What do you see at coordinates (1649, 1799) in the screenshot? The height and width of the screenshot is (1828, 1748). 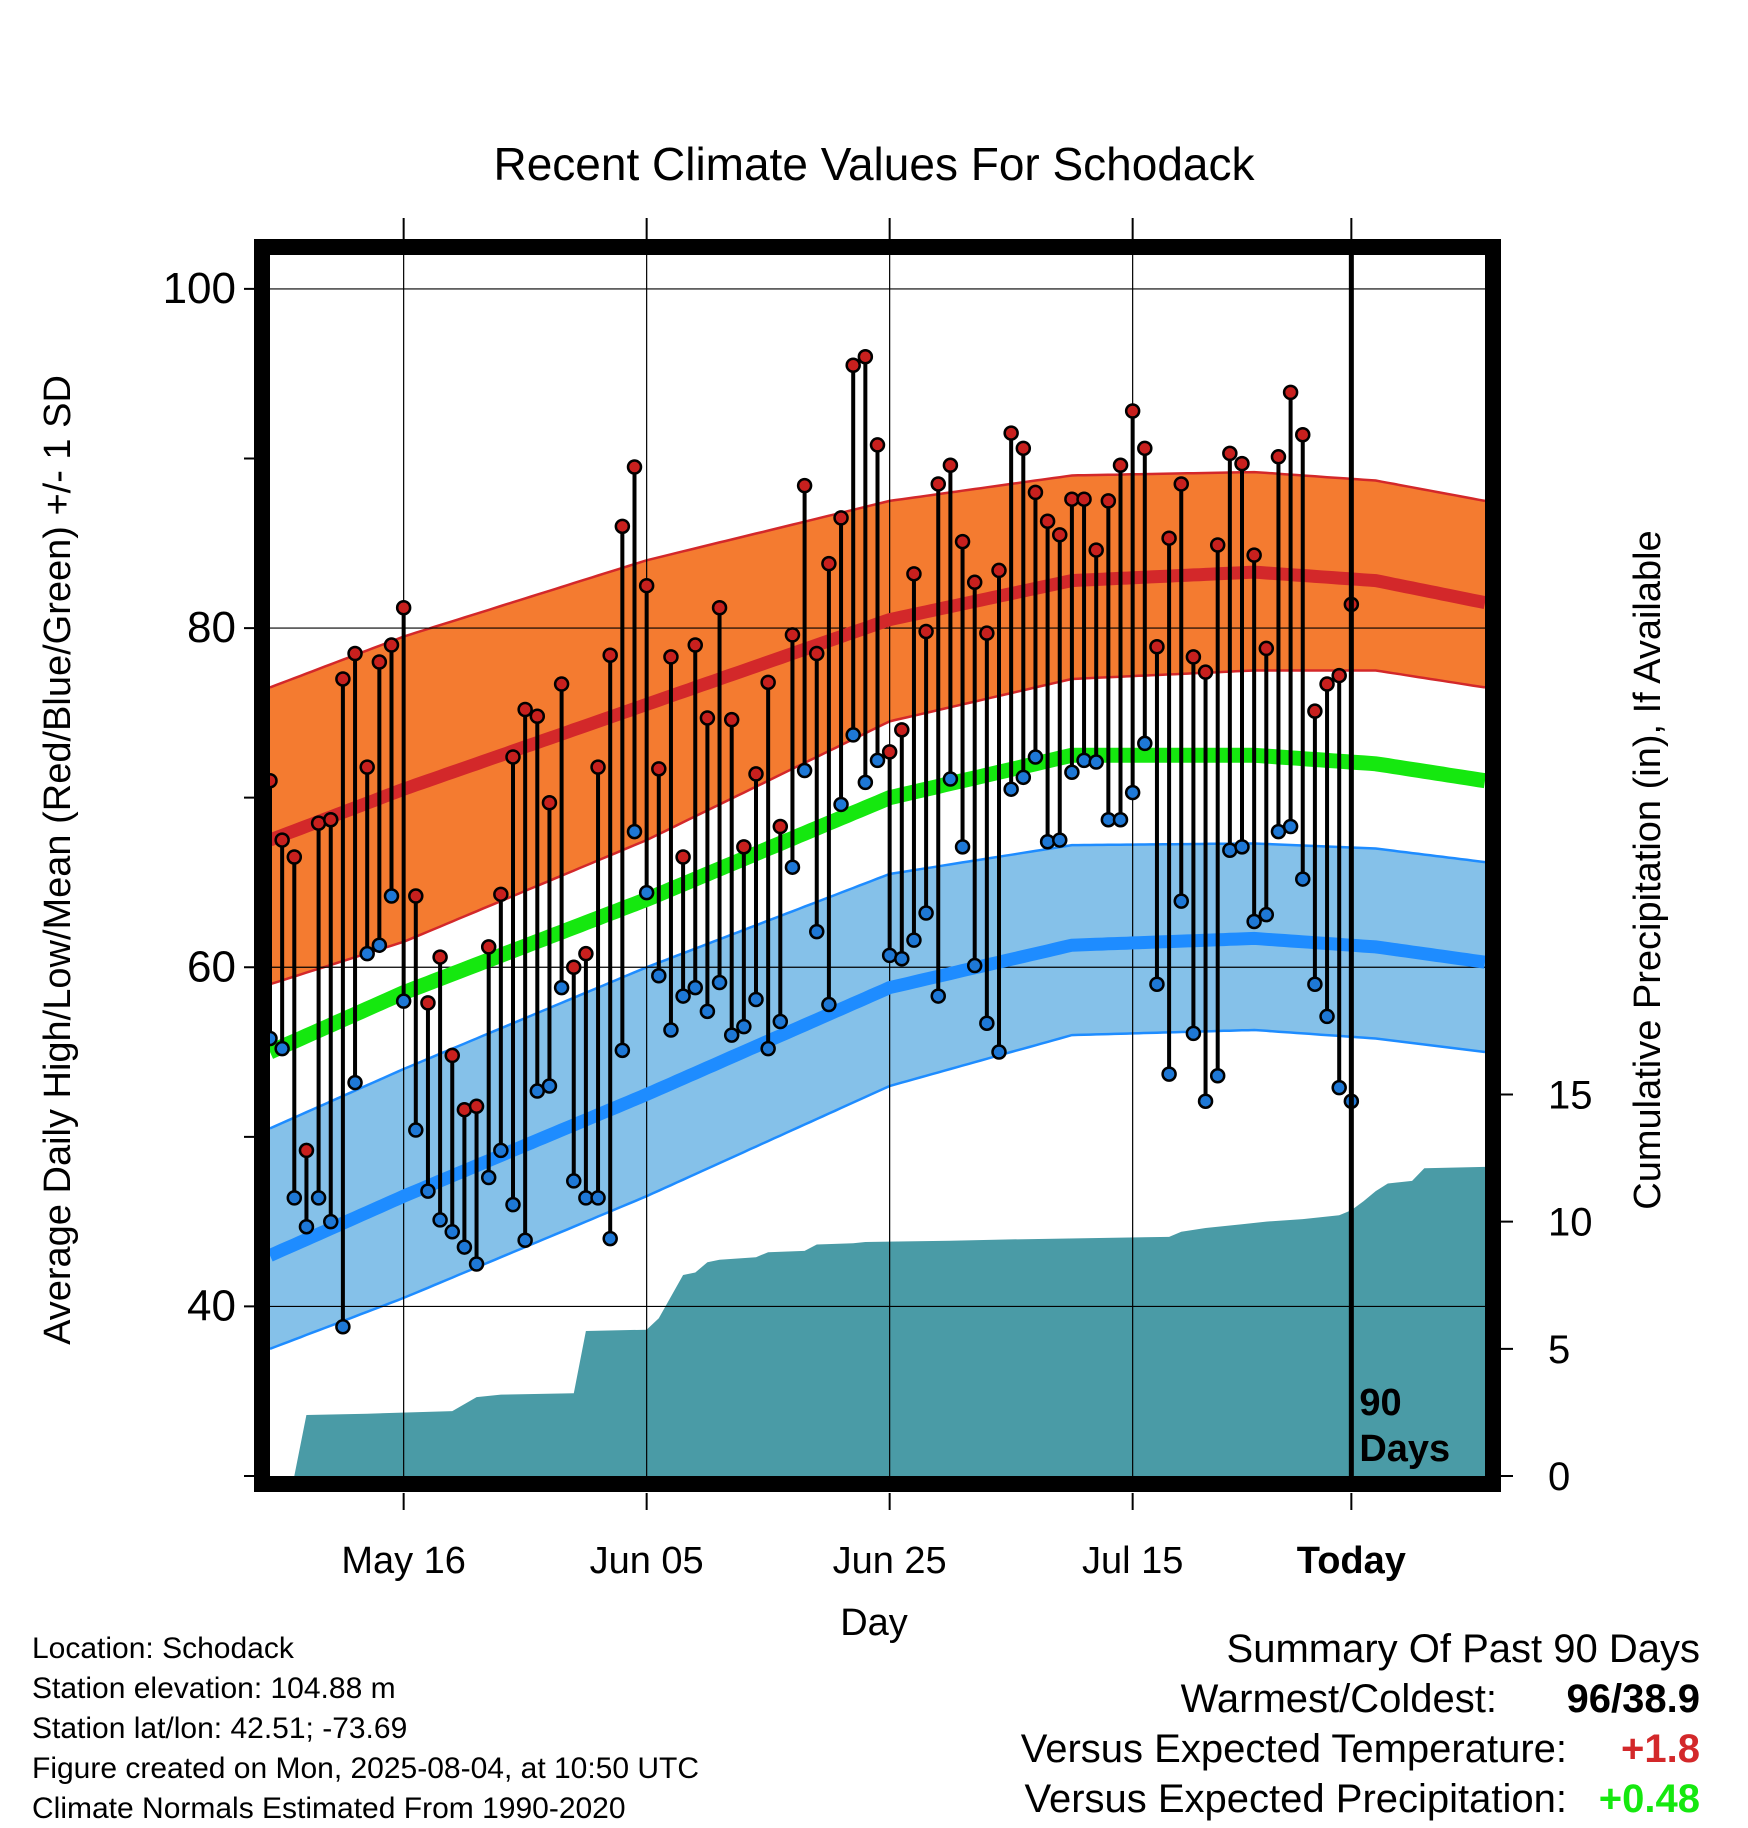 I see `summary-precip-value: +0.48` at bounding box center [1649, 1799].